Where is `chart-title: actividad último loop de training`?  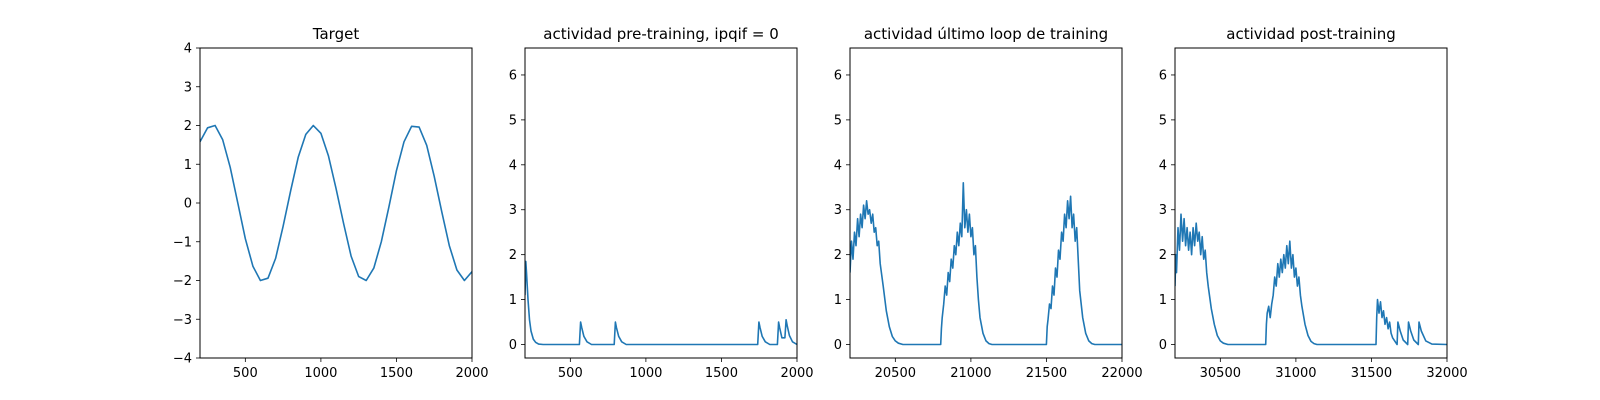 chart-title: actividad último loop de training is located at coordinates (986, 34).